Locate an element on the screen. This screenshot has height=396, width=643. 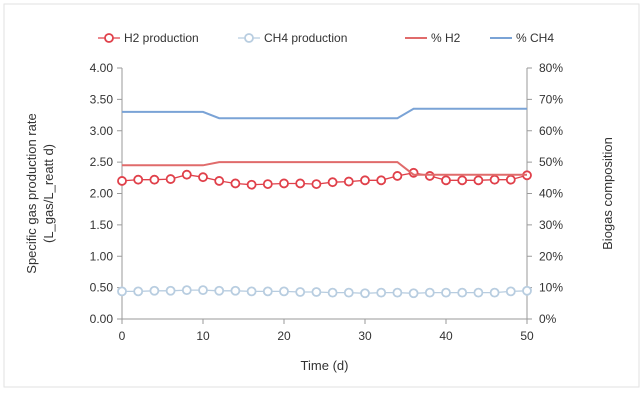
y2-tick-label: 30% is located at coordinates (551, 225).